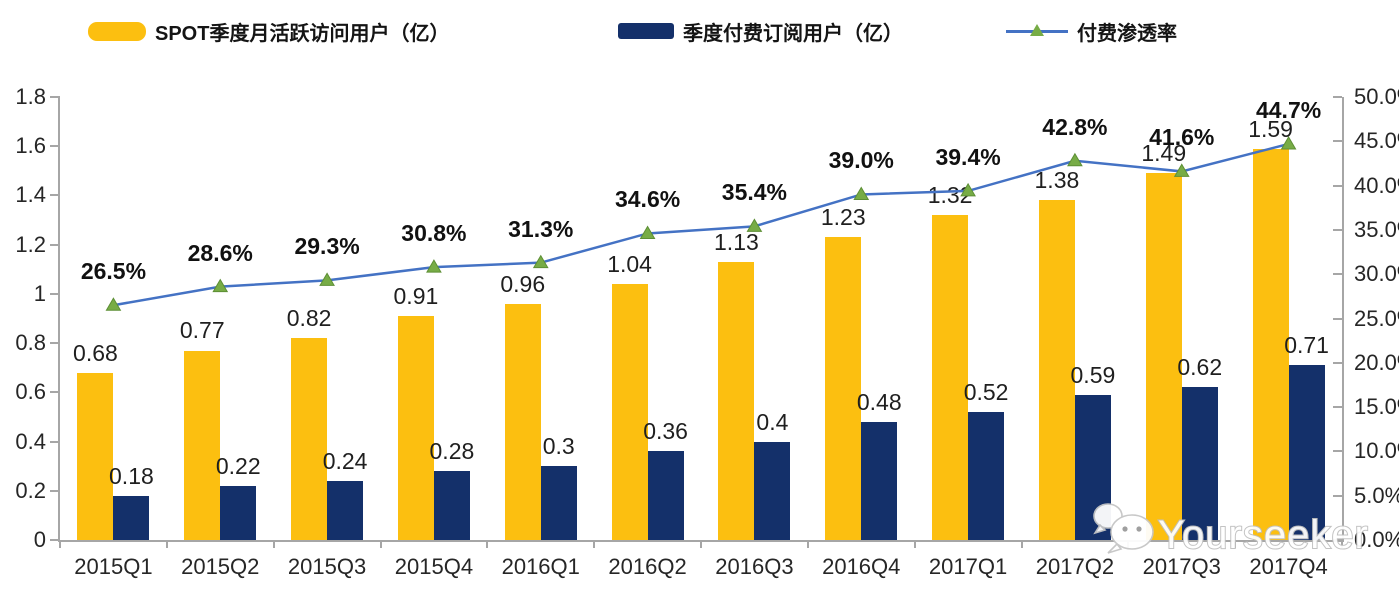 The image size is (1399, 596). What do you see at coordinates (1376, 185) in the screenshot?
I see `right-axis-tick-label: 40.0%` at bounding box center [1376, 185].